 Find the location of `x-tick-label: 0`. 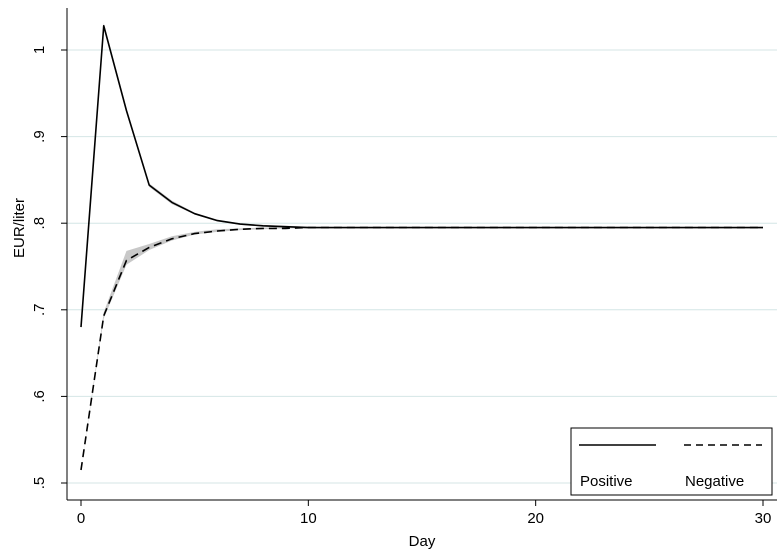

x-tick-label: 0 is located at coordinates (81, 518).